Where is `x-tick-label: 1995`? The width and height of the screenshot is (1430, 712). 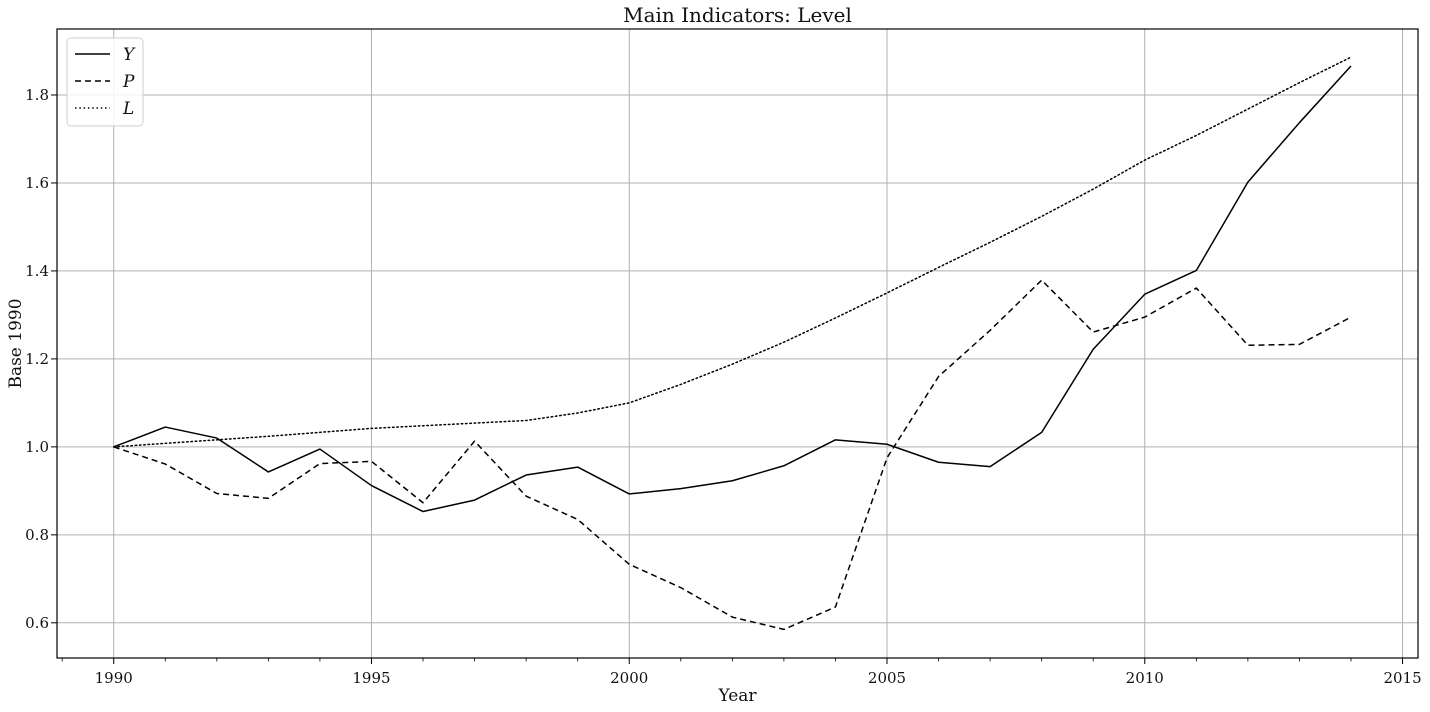
x-tick-label: 1995 is located at coordinates (371, 678).